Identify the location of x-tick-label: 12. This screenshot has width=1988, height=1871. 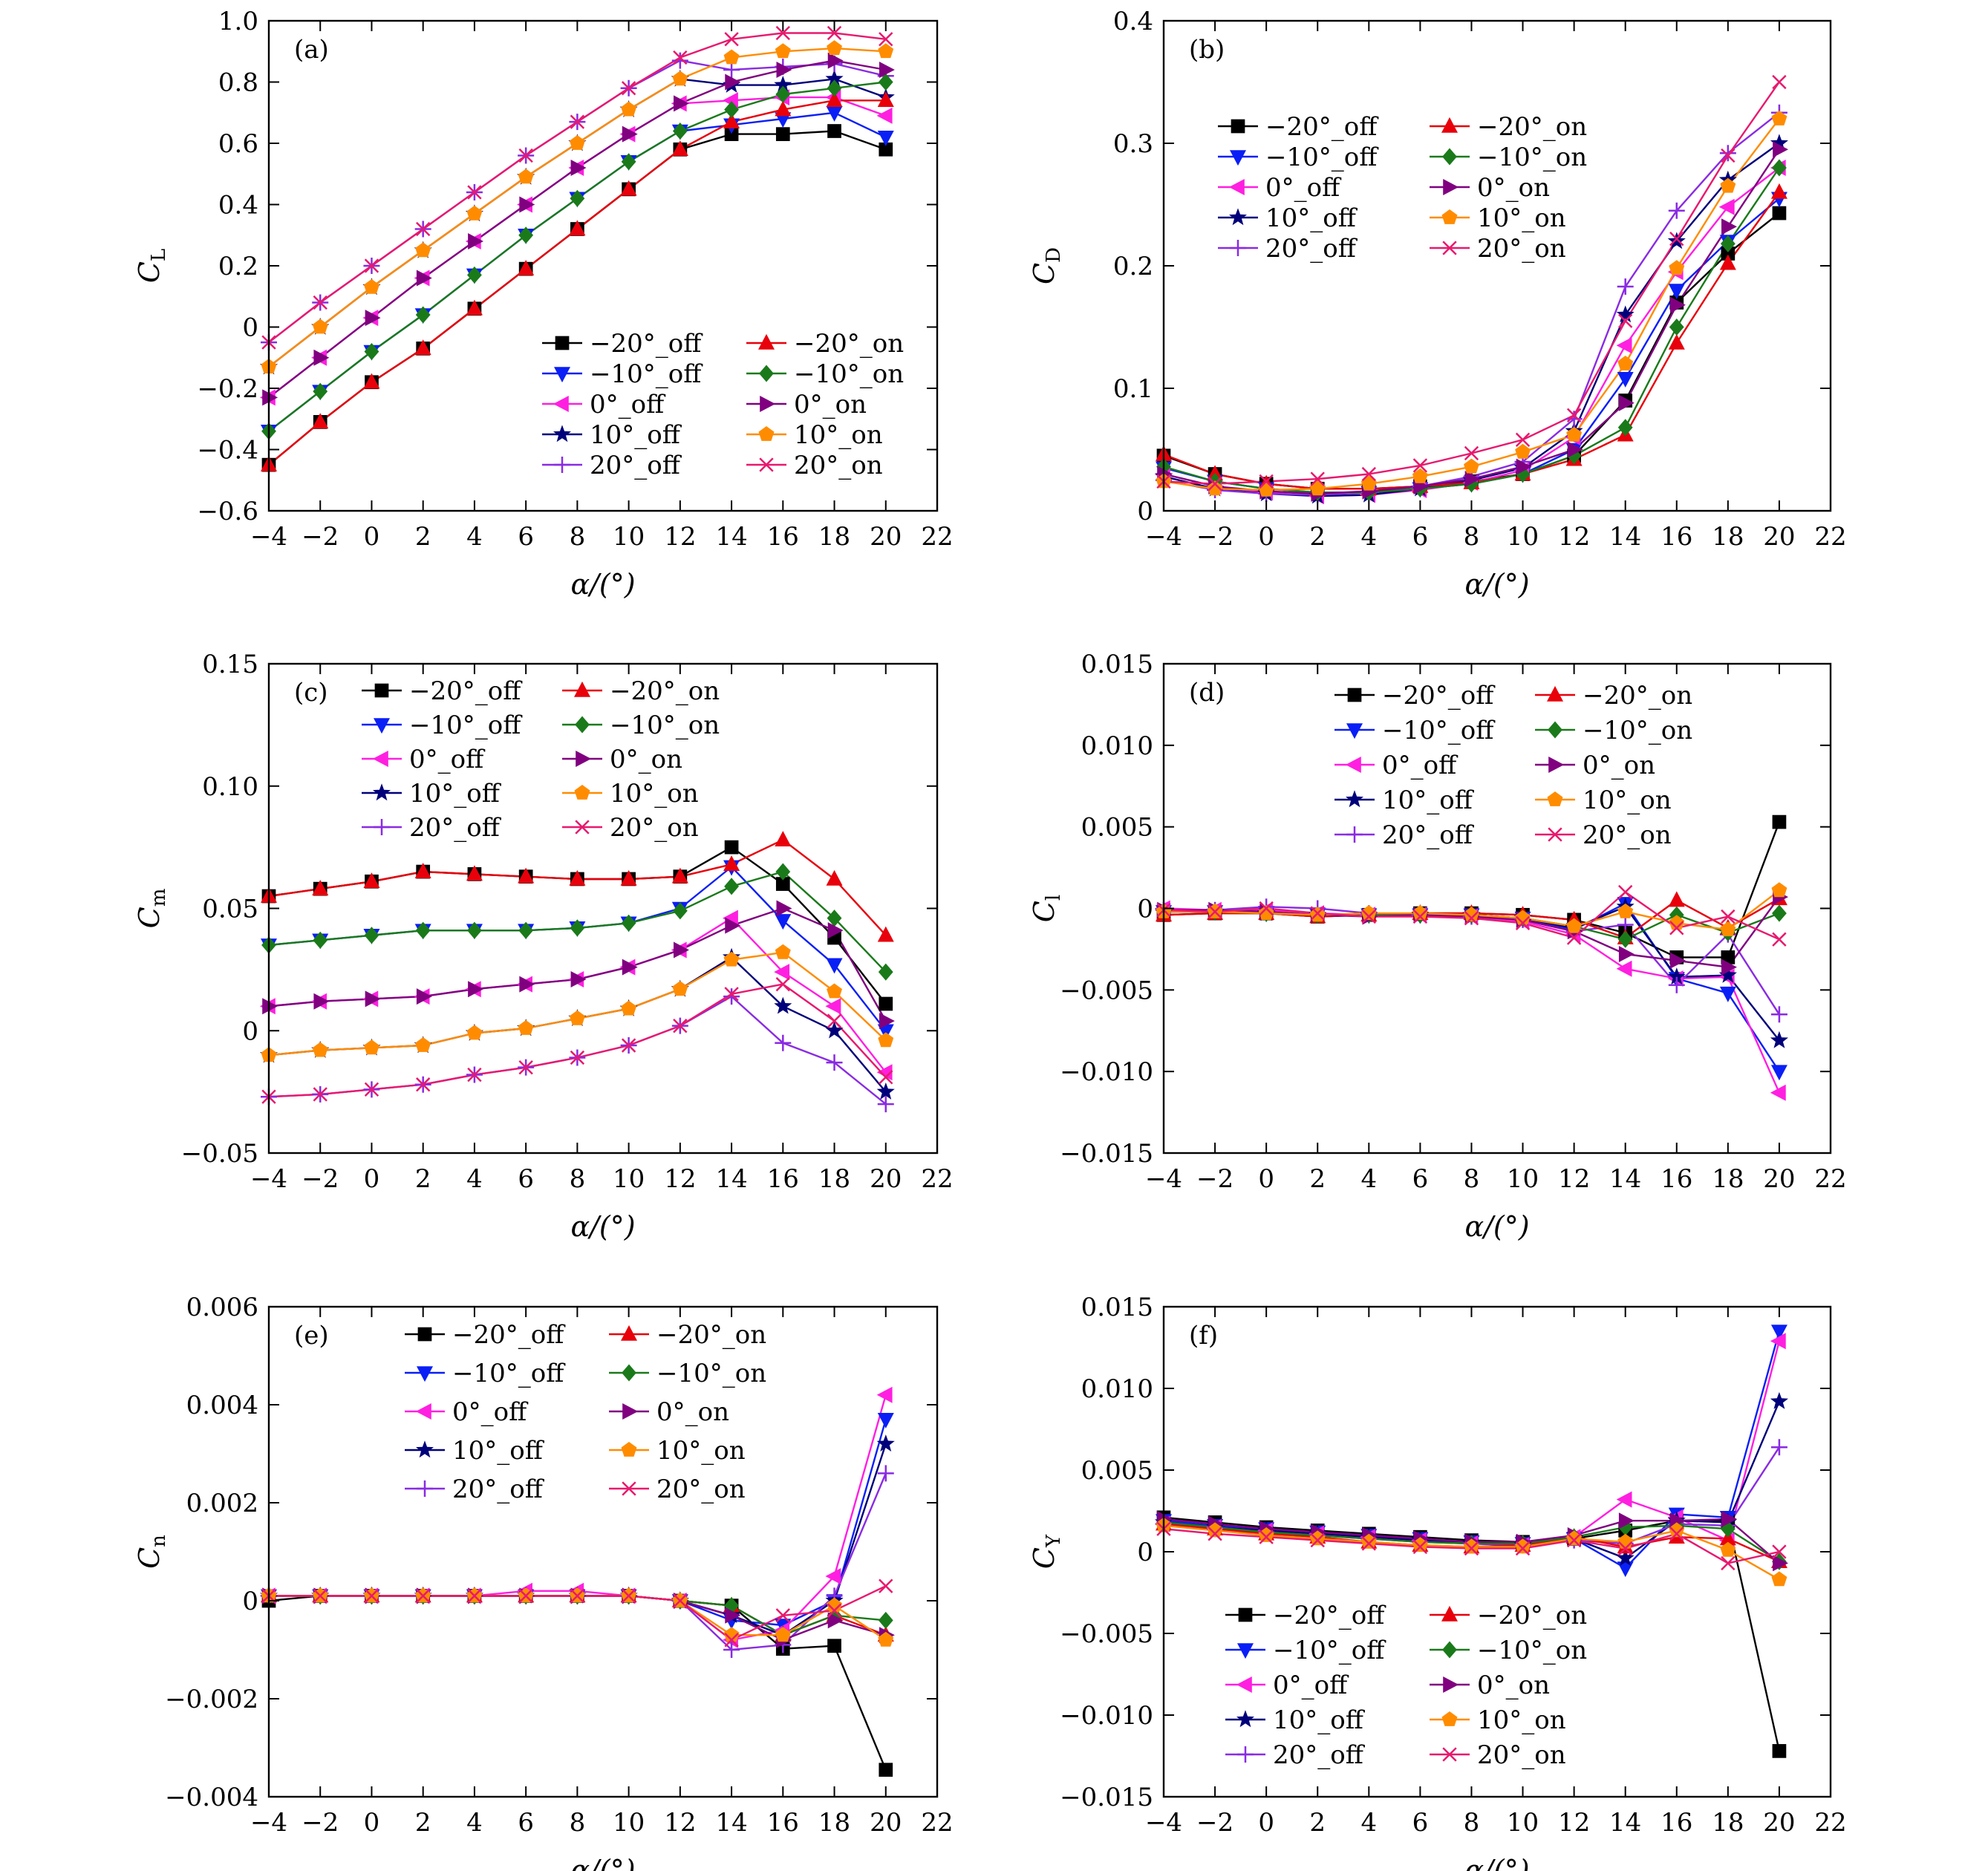
(1574, 1179).